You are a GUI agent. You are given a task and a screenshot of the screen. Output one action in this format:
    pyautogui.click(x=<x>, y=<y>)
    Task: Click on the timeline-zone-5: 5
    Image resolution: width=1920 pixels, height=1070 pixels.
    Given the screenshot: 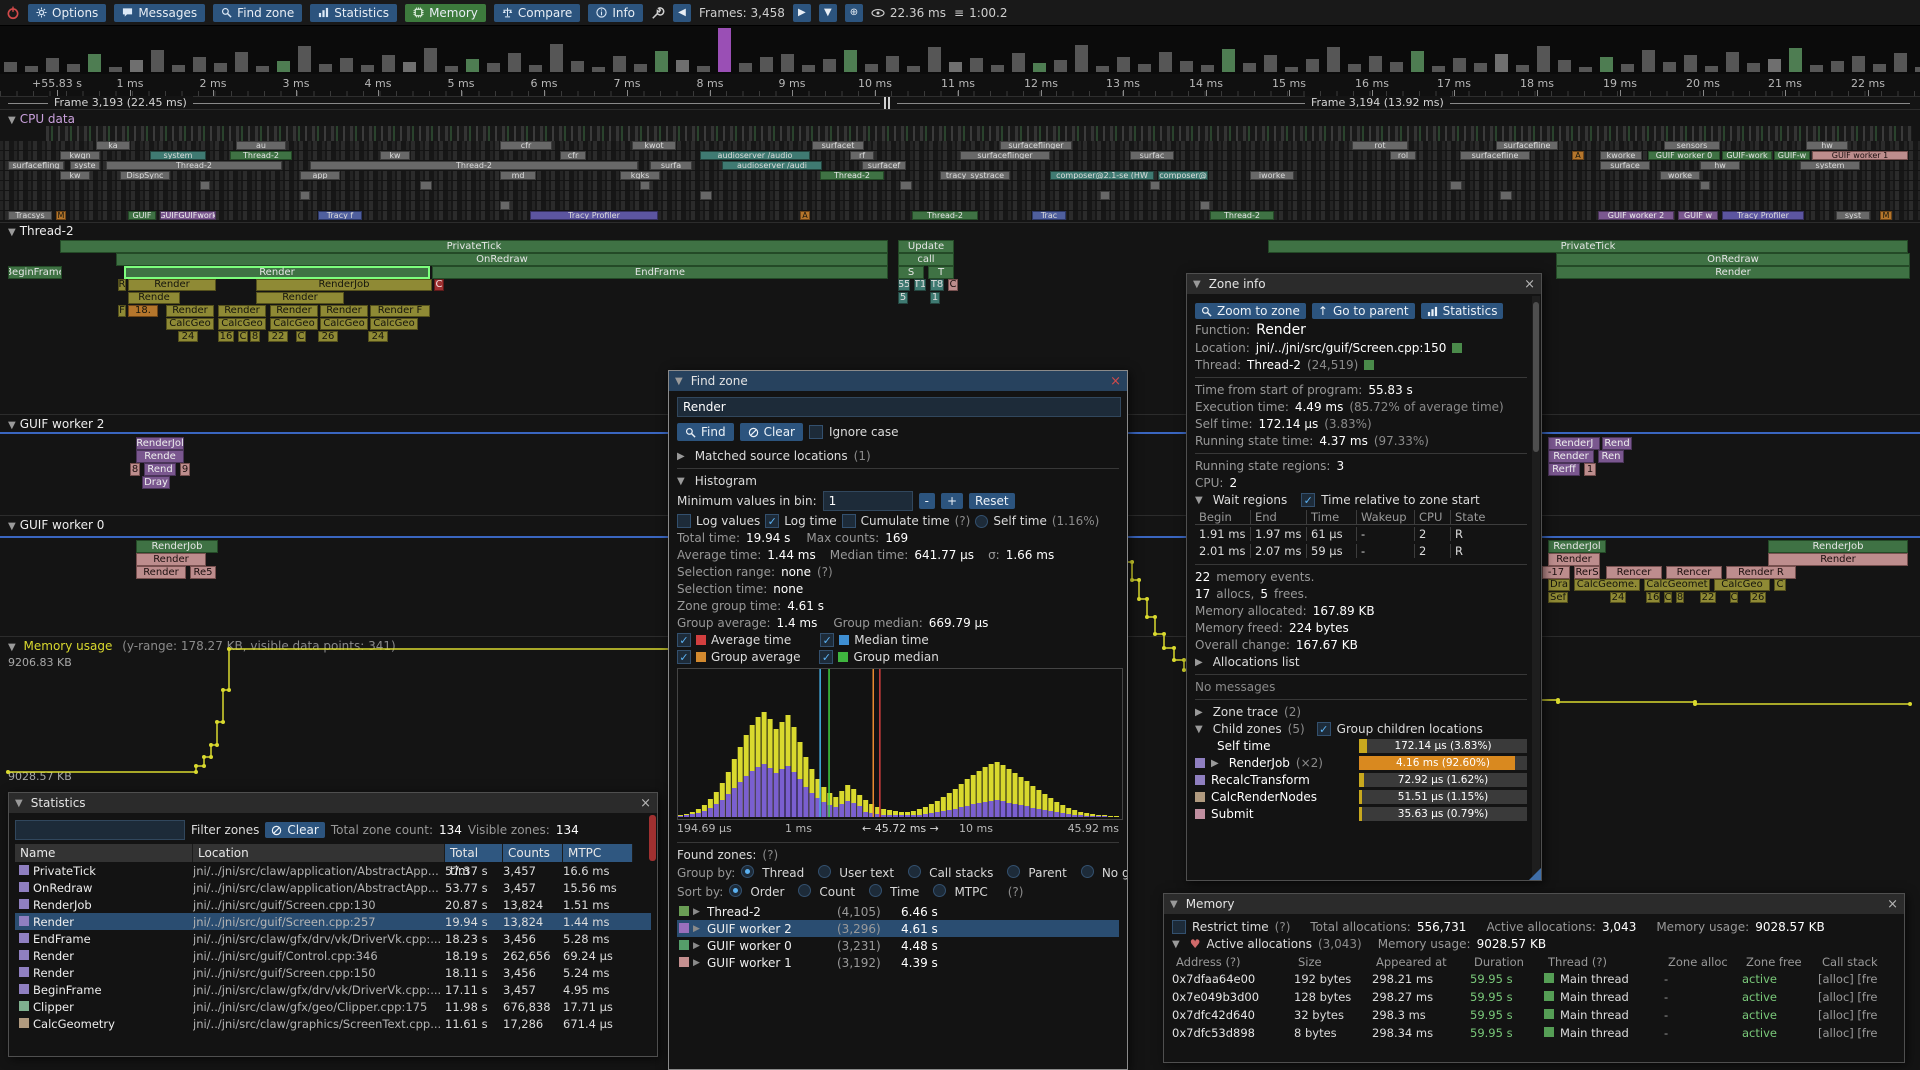 What is the action you would take?
    pyautogui.click(x=903, y=298)
    